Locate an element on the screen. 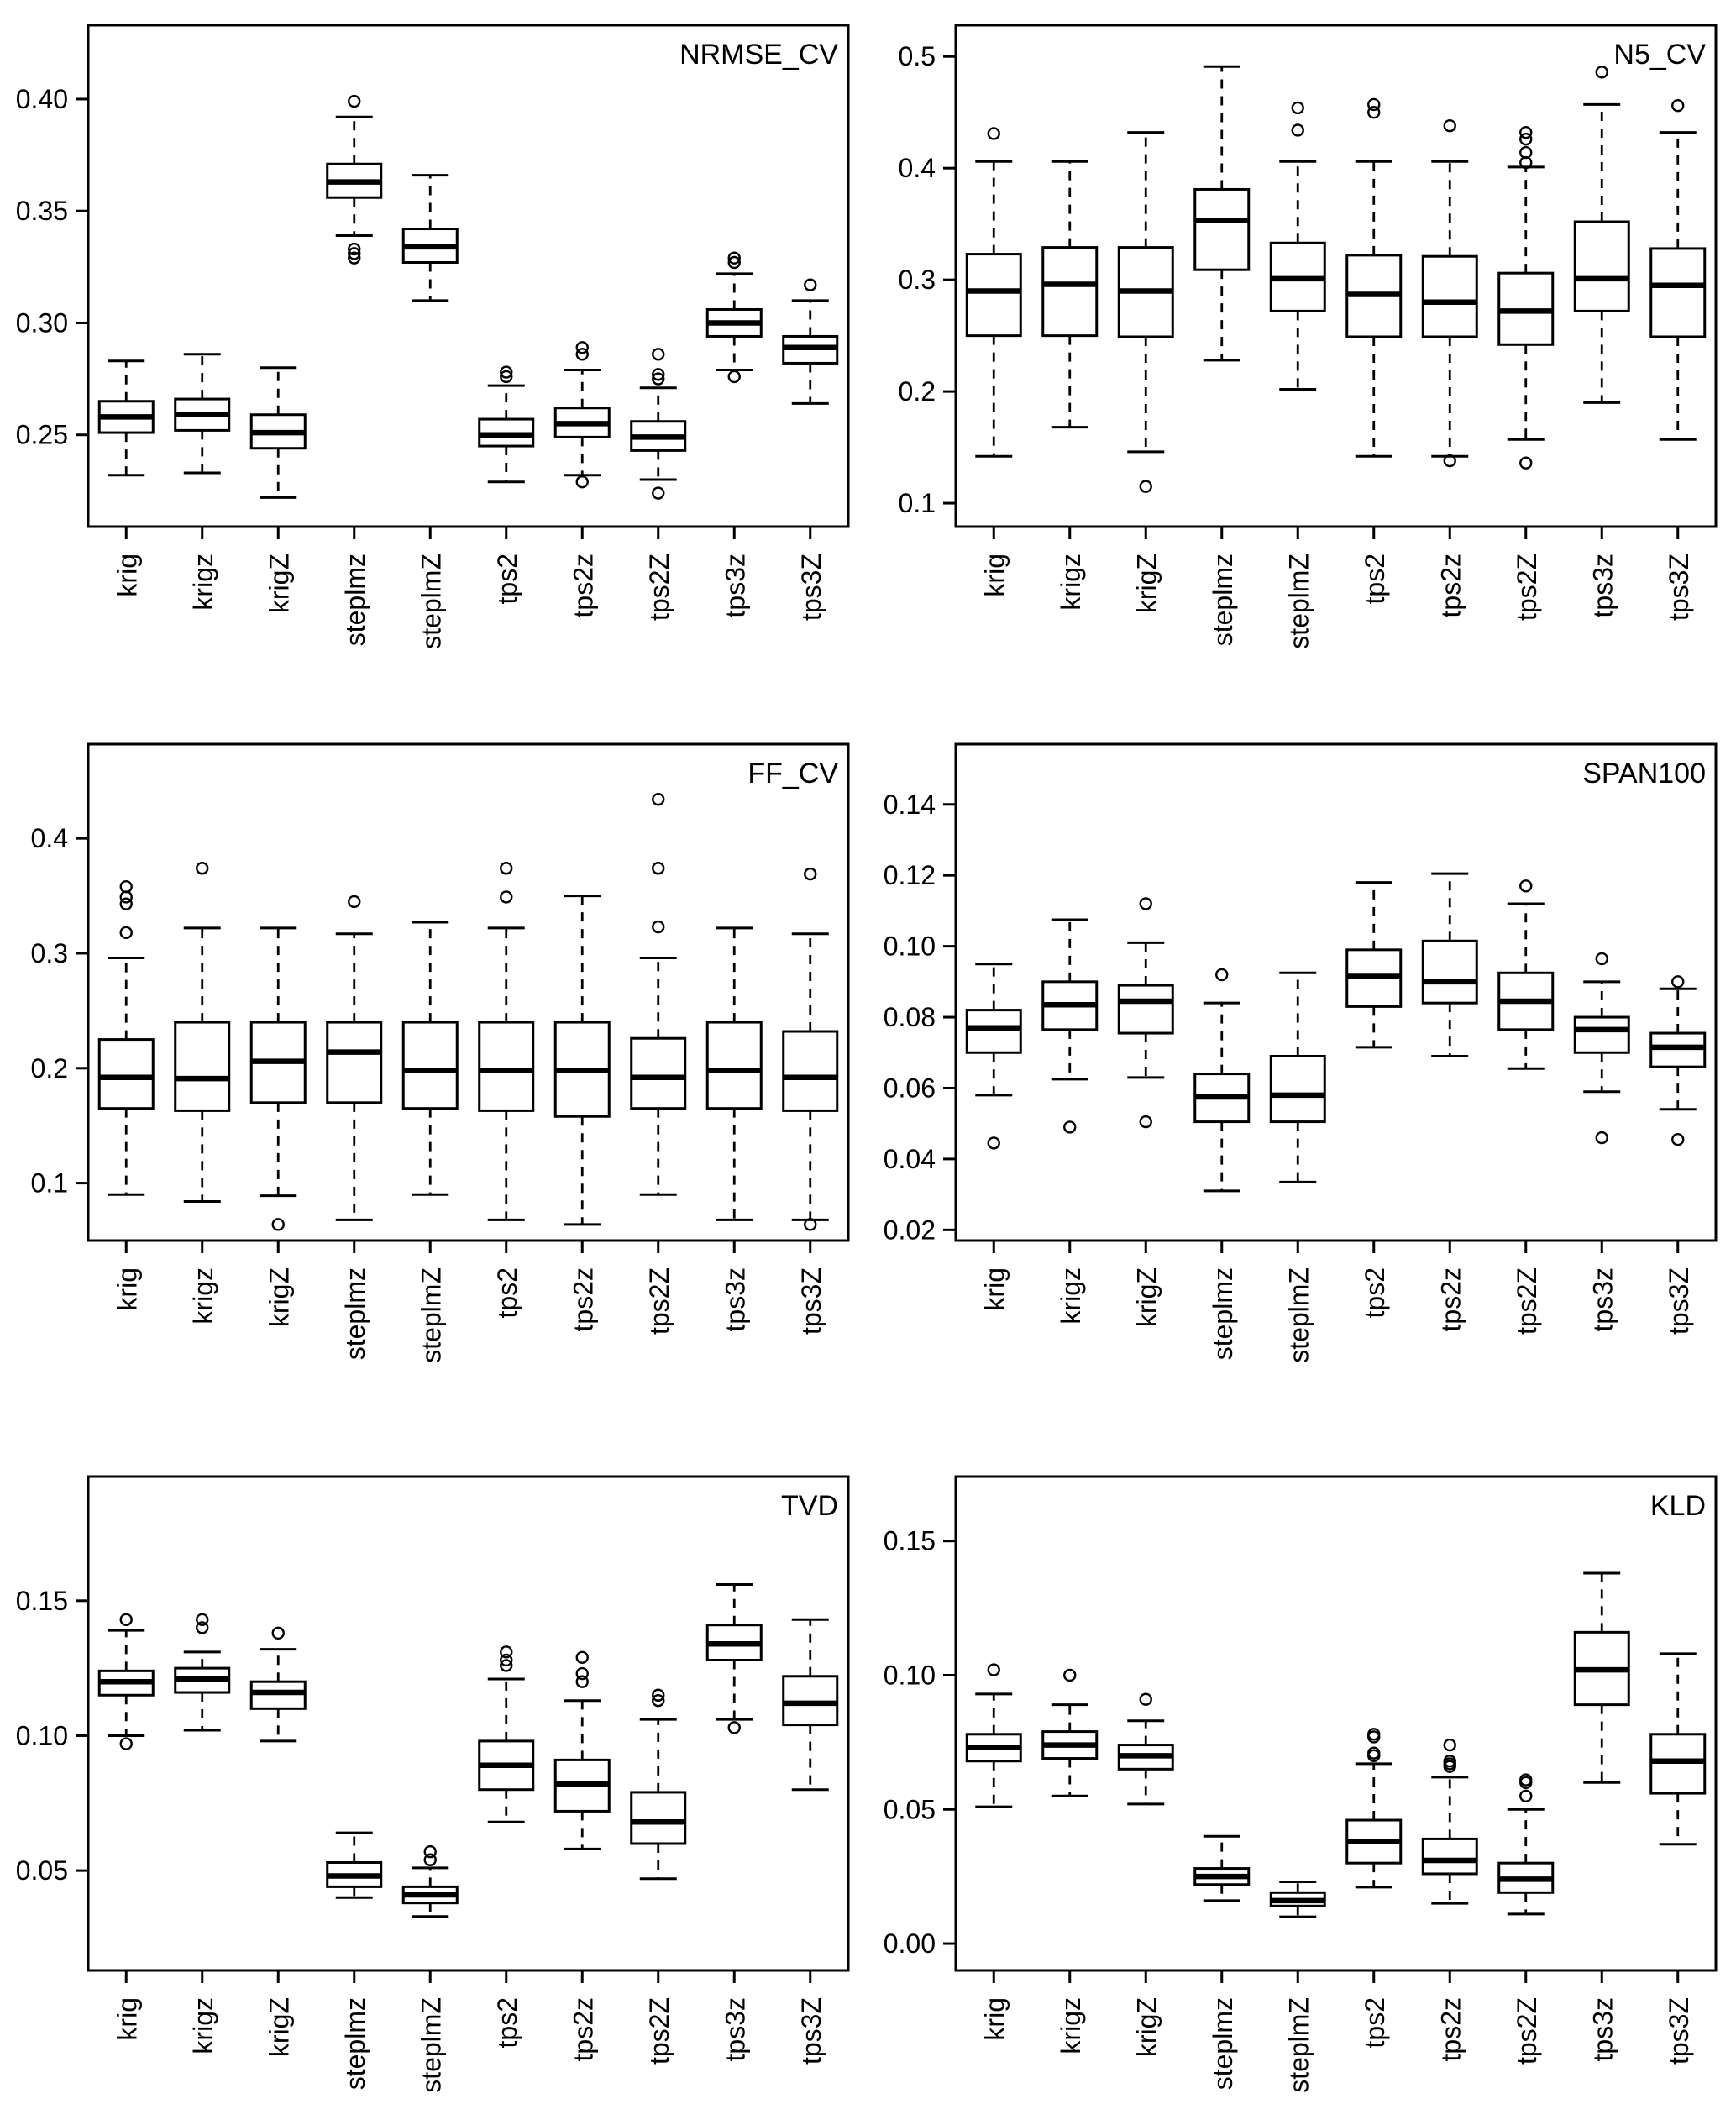  panel-title: FF_CV is located at coordinates (792, 774).